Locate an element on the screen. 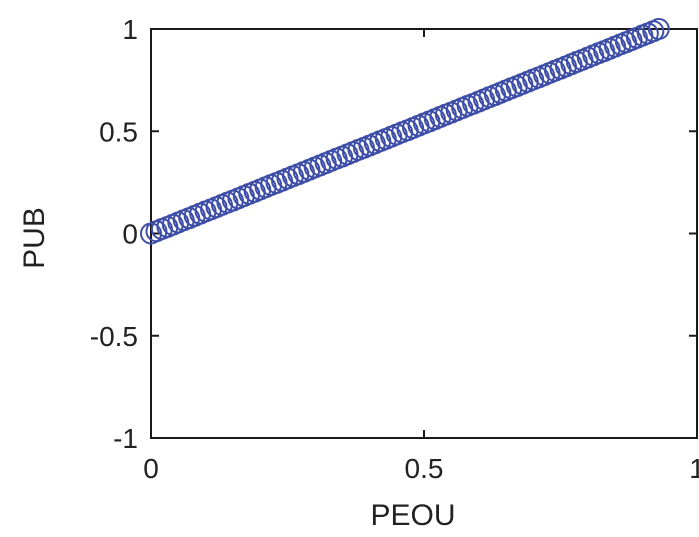  y-tick-label: 0 is located at coordinates (130, 234).